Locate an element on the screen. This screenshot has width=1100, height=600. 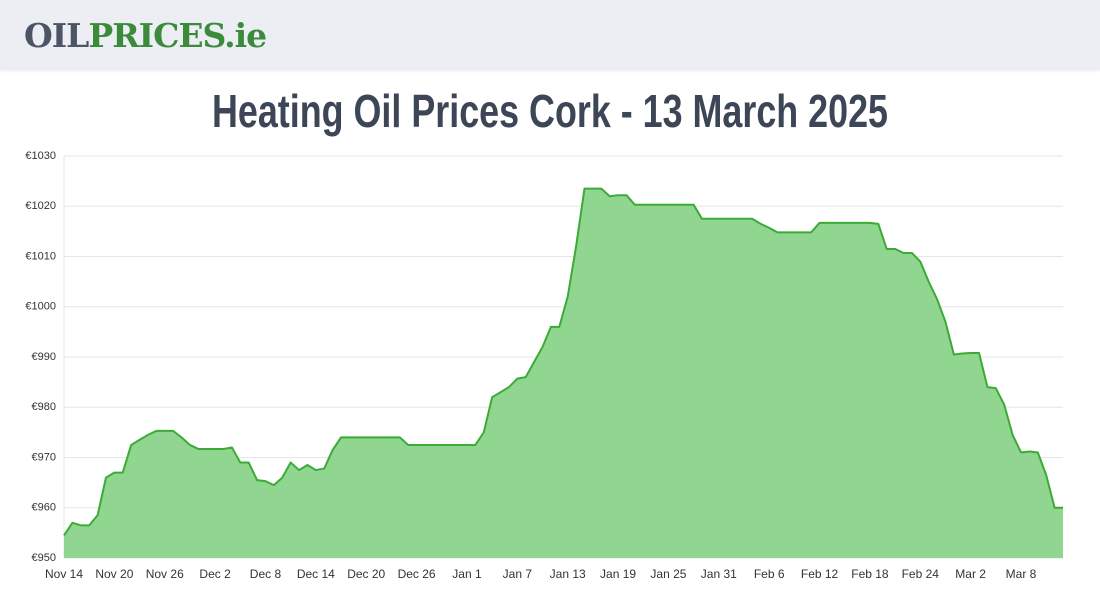
x-tick-label: Dec 2 is located at coordinates (215, 574).